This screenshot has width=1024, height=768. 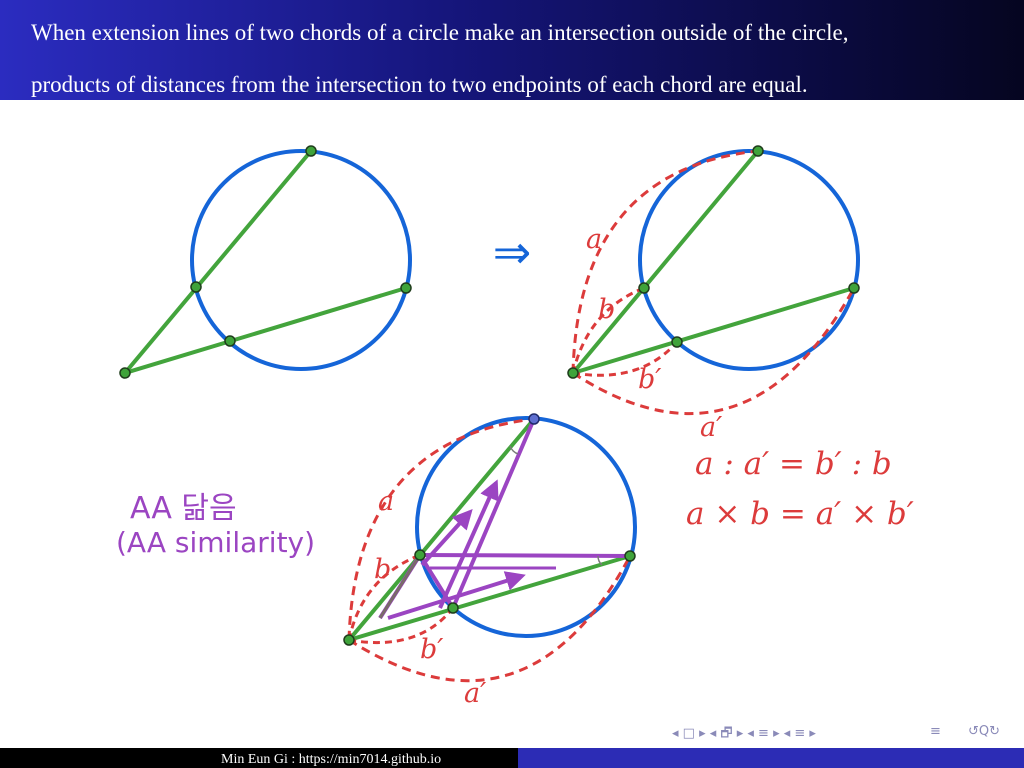 I want to click on point-far-lower-bottom, so click(x=630, y=556).